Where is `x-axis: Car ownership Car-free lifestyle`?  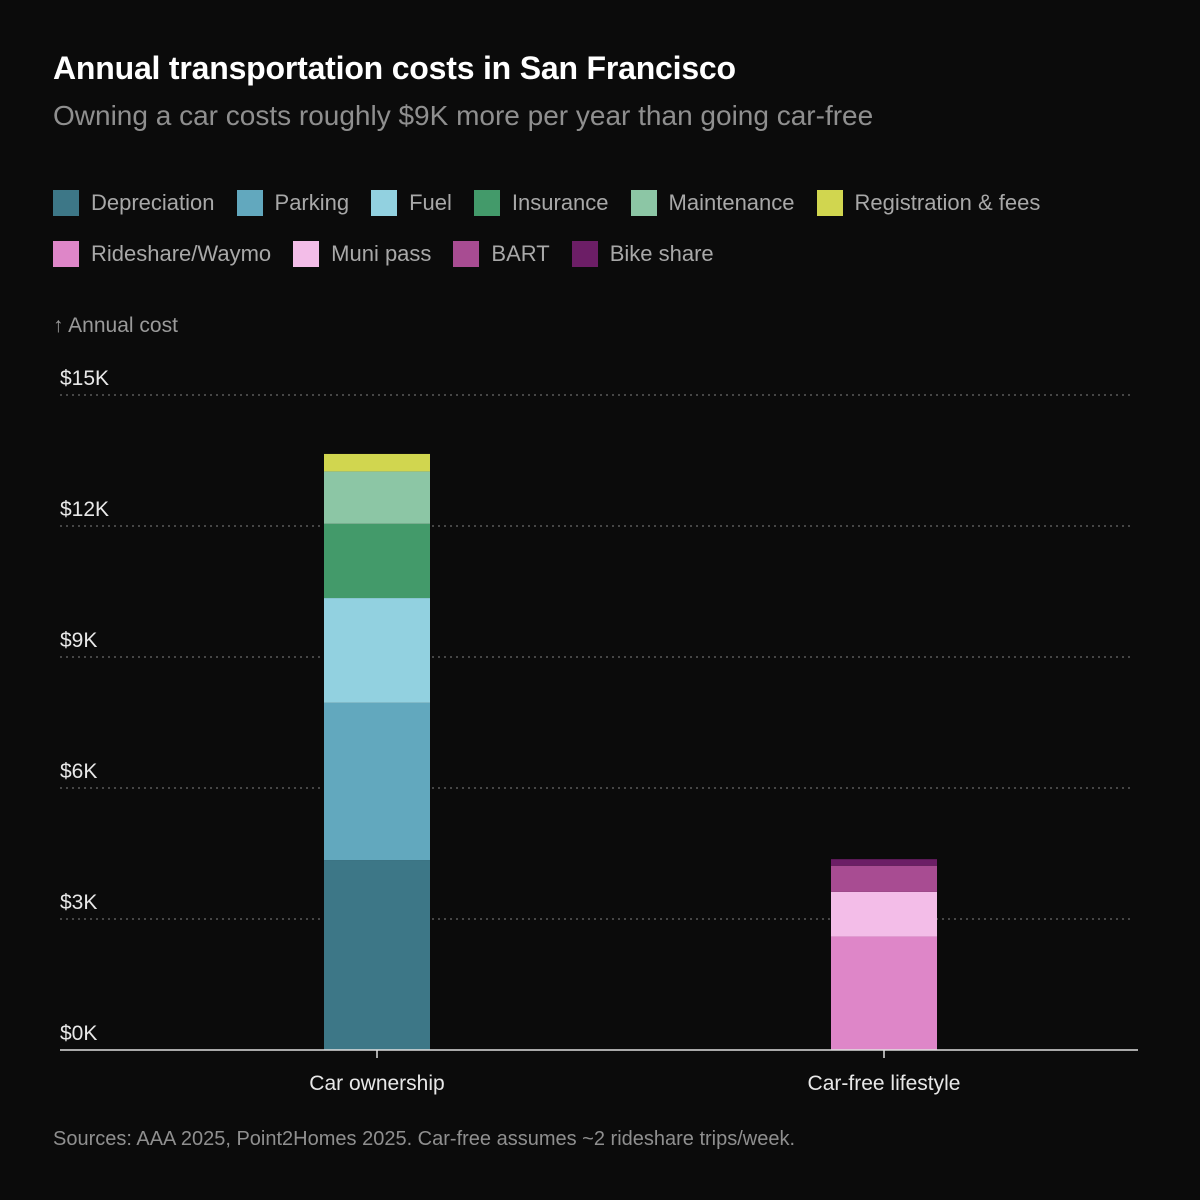 x-axis: Car ownership Car-free lifestyle is located at coordinates (599, 1072).